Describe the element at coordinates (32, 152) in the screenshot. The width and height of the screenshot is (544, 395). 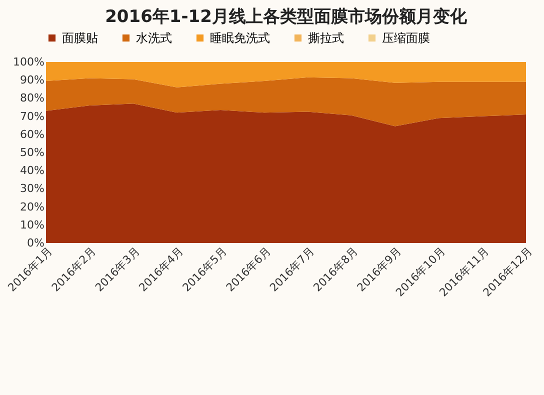
I see `y-tick-label: 50%` at that location.